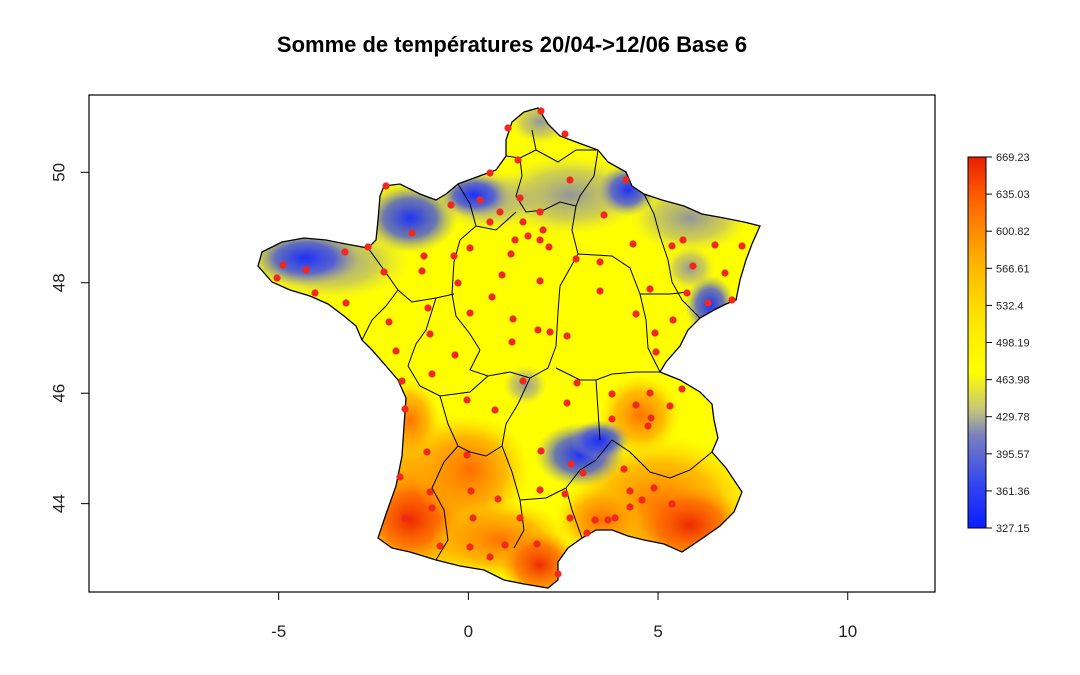  I want to click on y-tick-label: 48, so click(58, 282).